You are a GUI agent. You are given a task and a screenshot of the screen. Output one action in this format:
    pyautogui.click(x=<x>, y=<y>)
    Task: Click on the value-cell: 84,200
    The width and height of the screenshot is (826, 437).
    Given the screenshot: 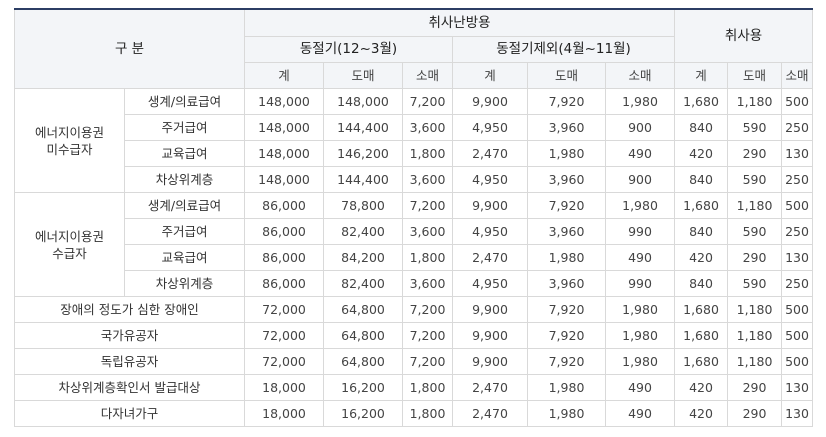 What is the action you would take?
    pyautogui.click(x=363, y=257)
    